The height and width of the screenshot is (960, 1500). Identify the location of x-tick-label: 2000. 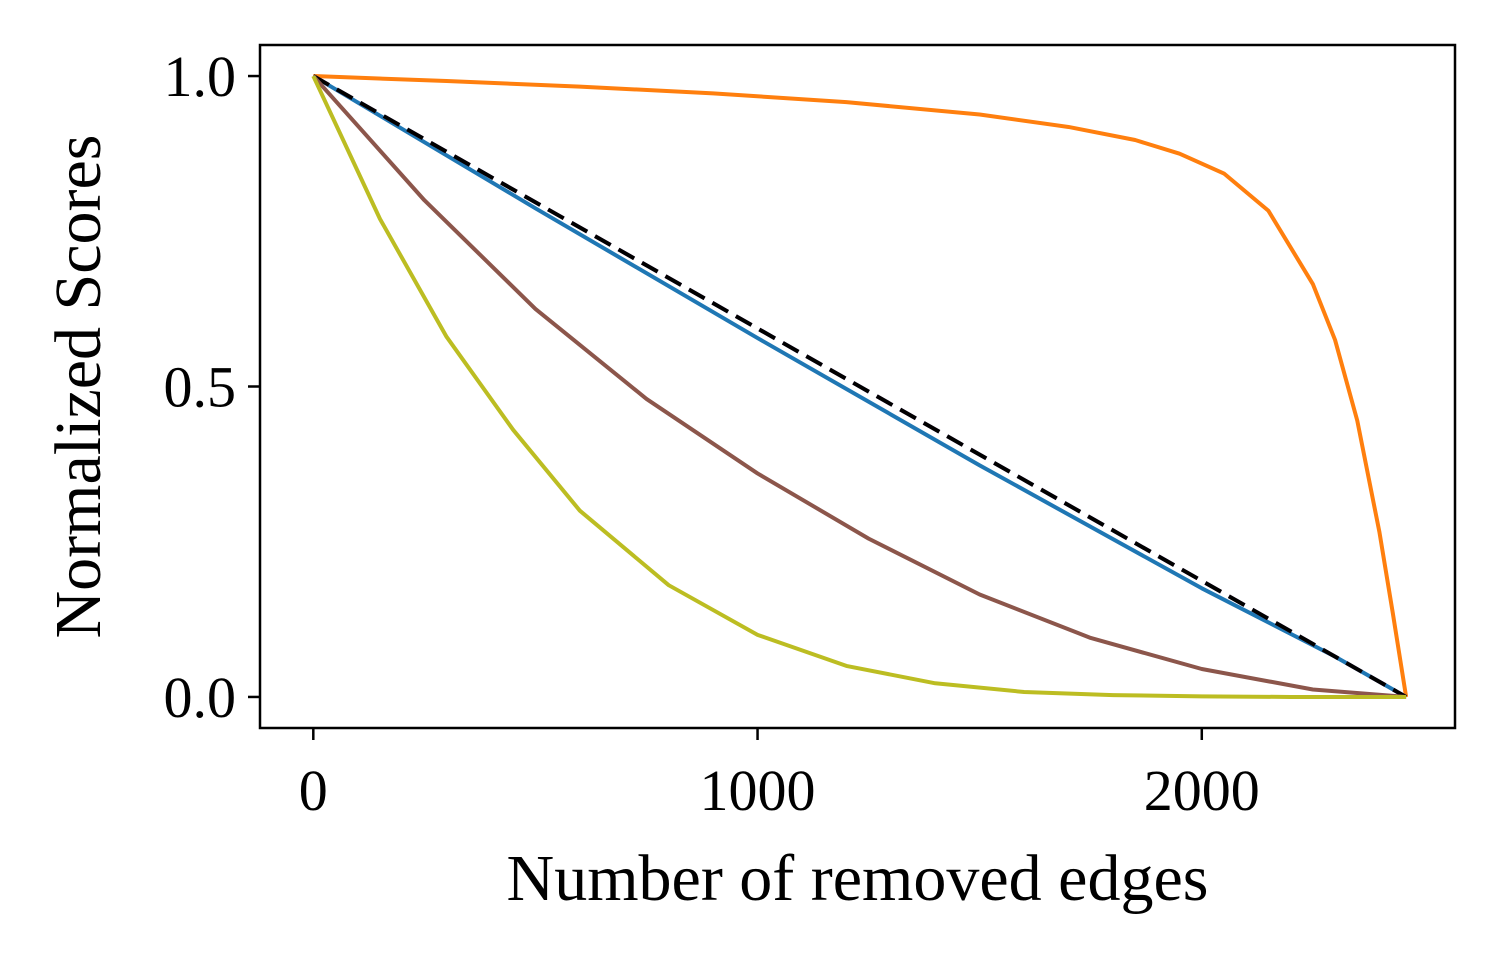
(1202, 790).